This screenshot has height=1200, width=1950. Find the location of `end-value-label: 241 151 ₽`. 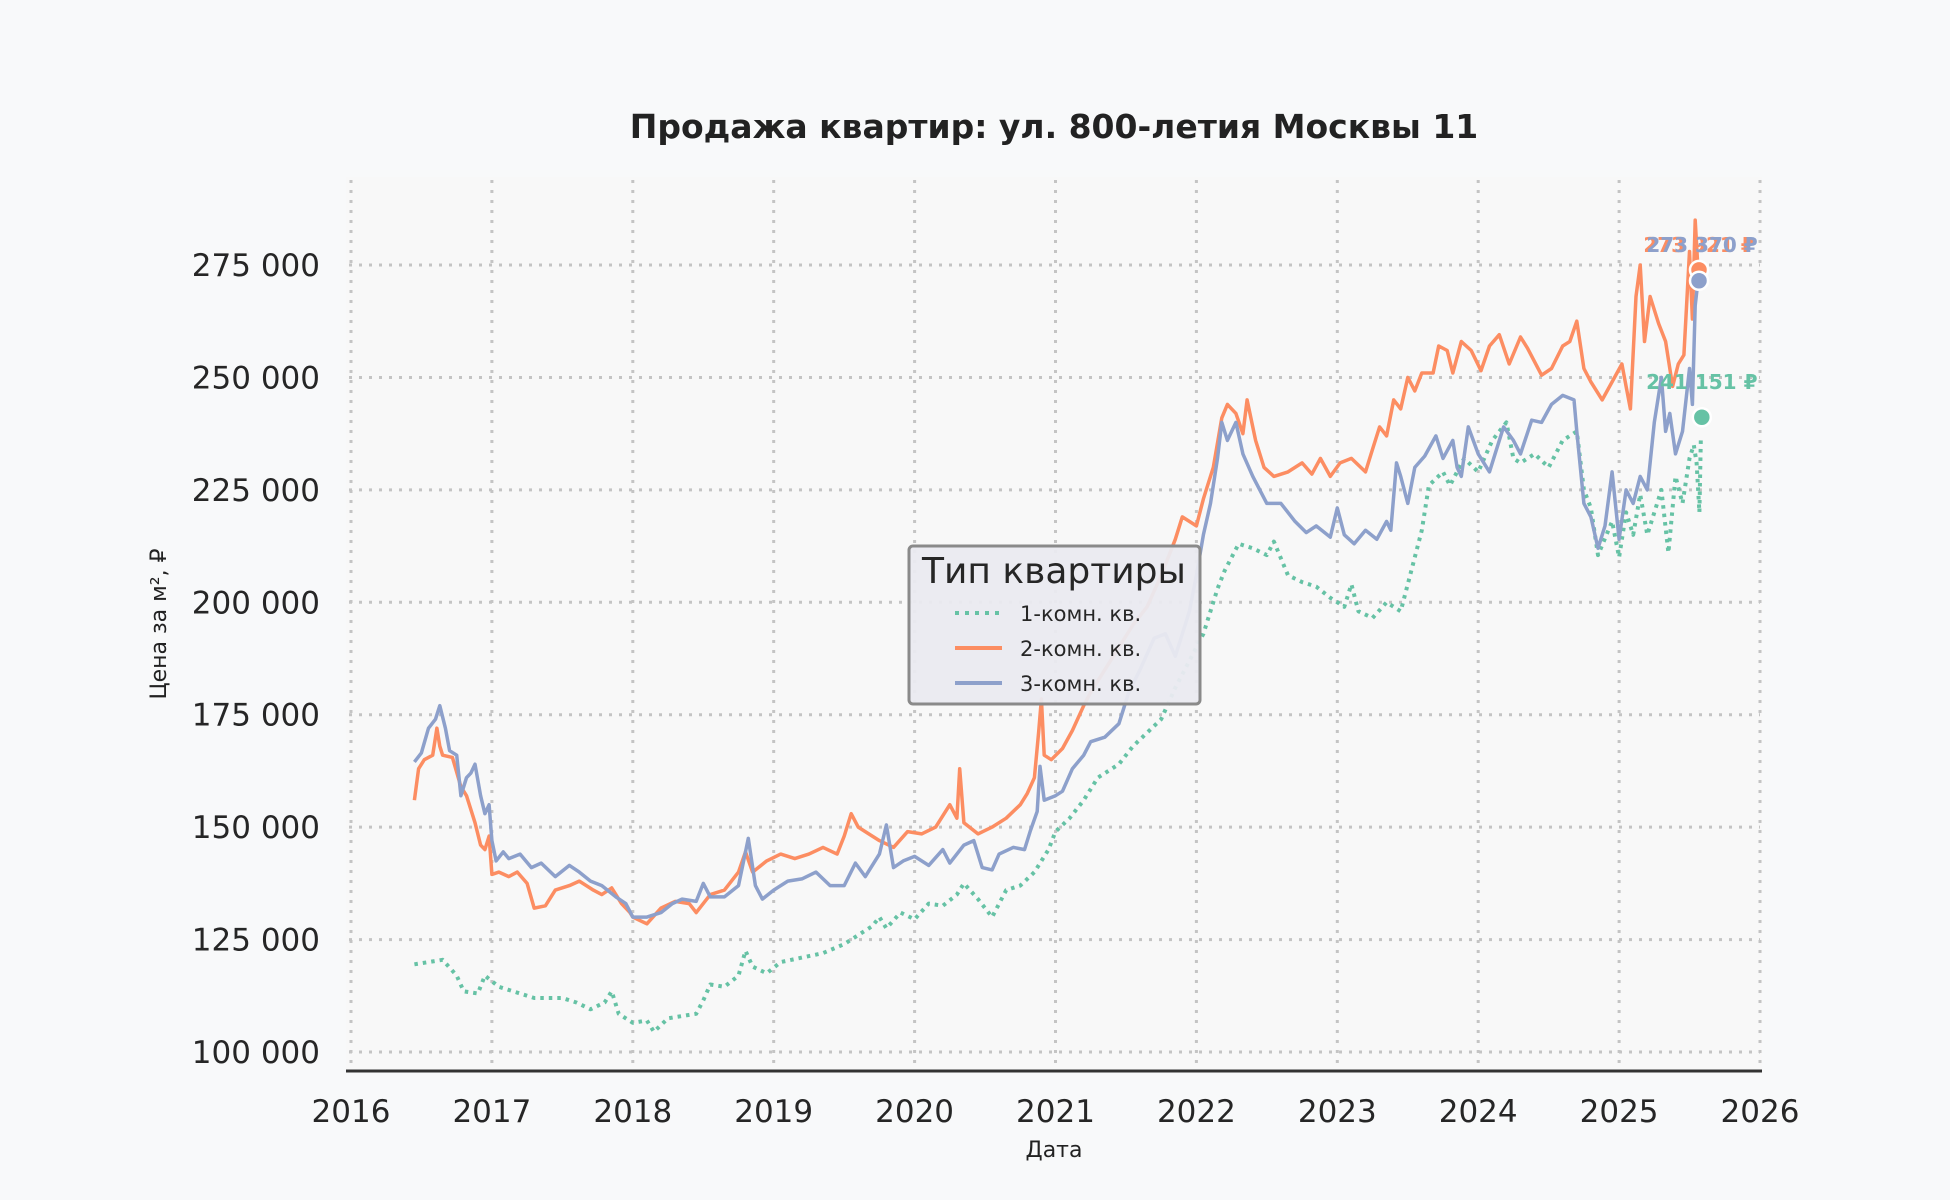

end-value-label: 241 151 ₽ is located at coordinates (1701, 382).